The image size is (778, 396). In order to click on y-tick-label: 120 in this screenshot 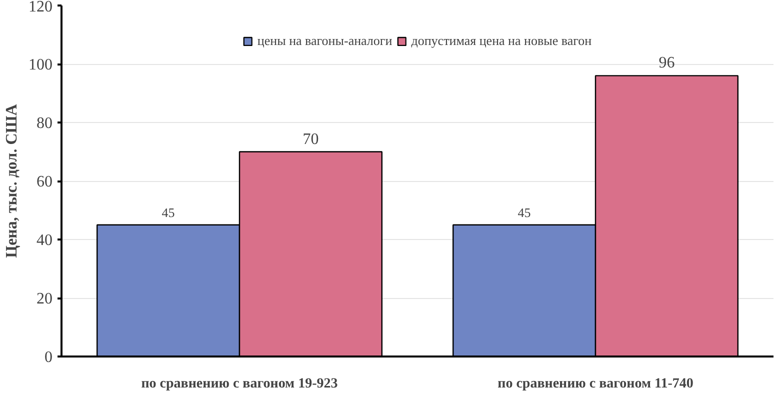, I will do `click(40, 8)`.